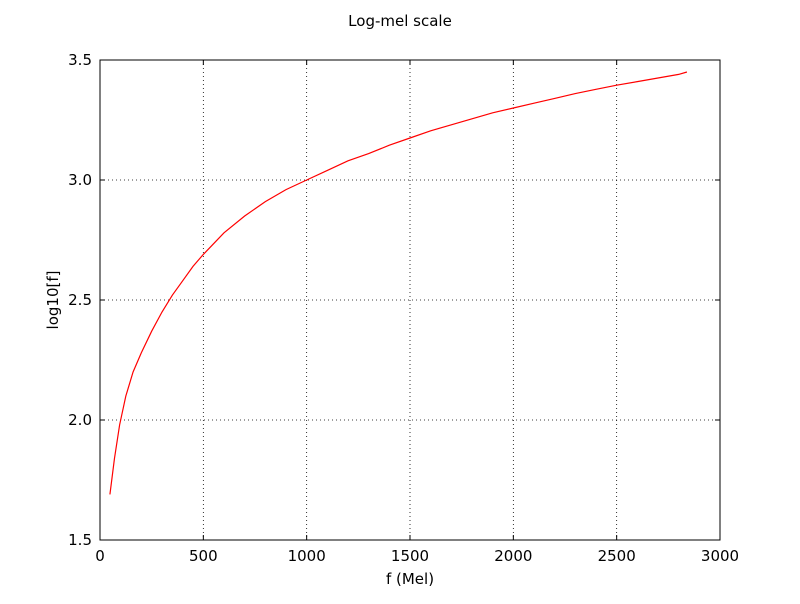  I want to click on x-tick-label: 2000, so click(513, 556).